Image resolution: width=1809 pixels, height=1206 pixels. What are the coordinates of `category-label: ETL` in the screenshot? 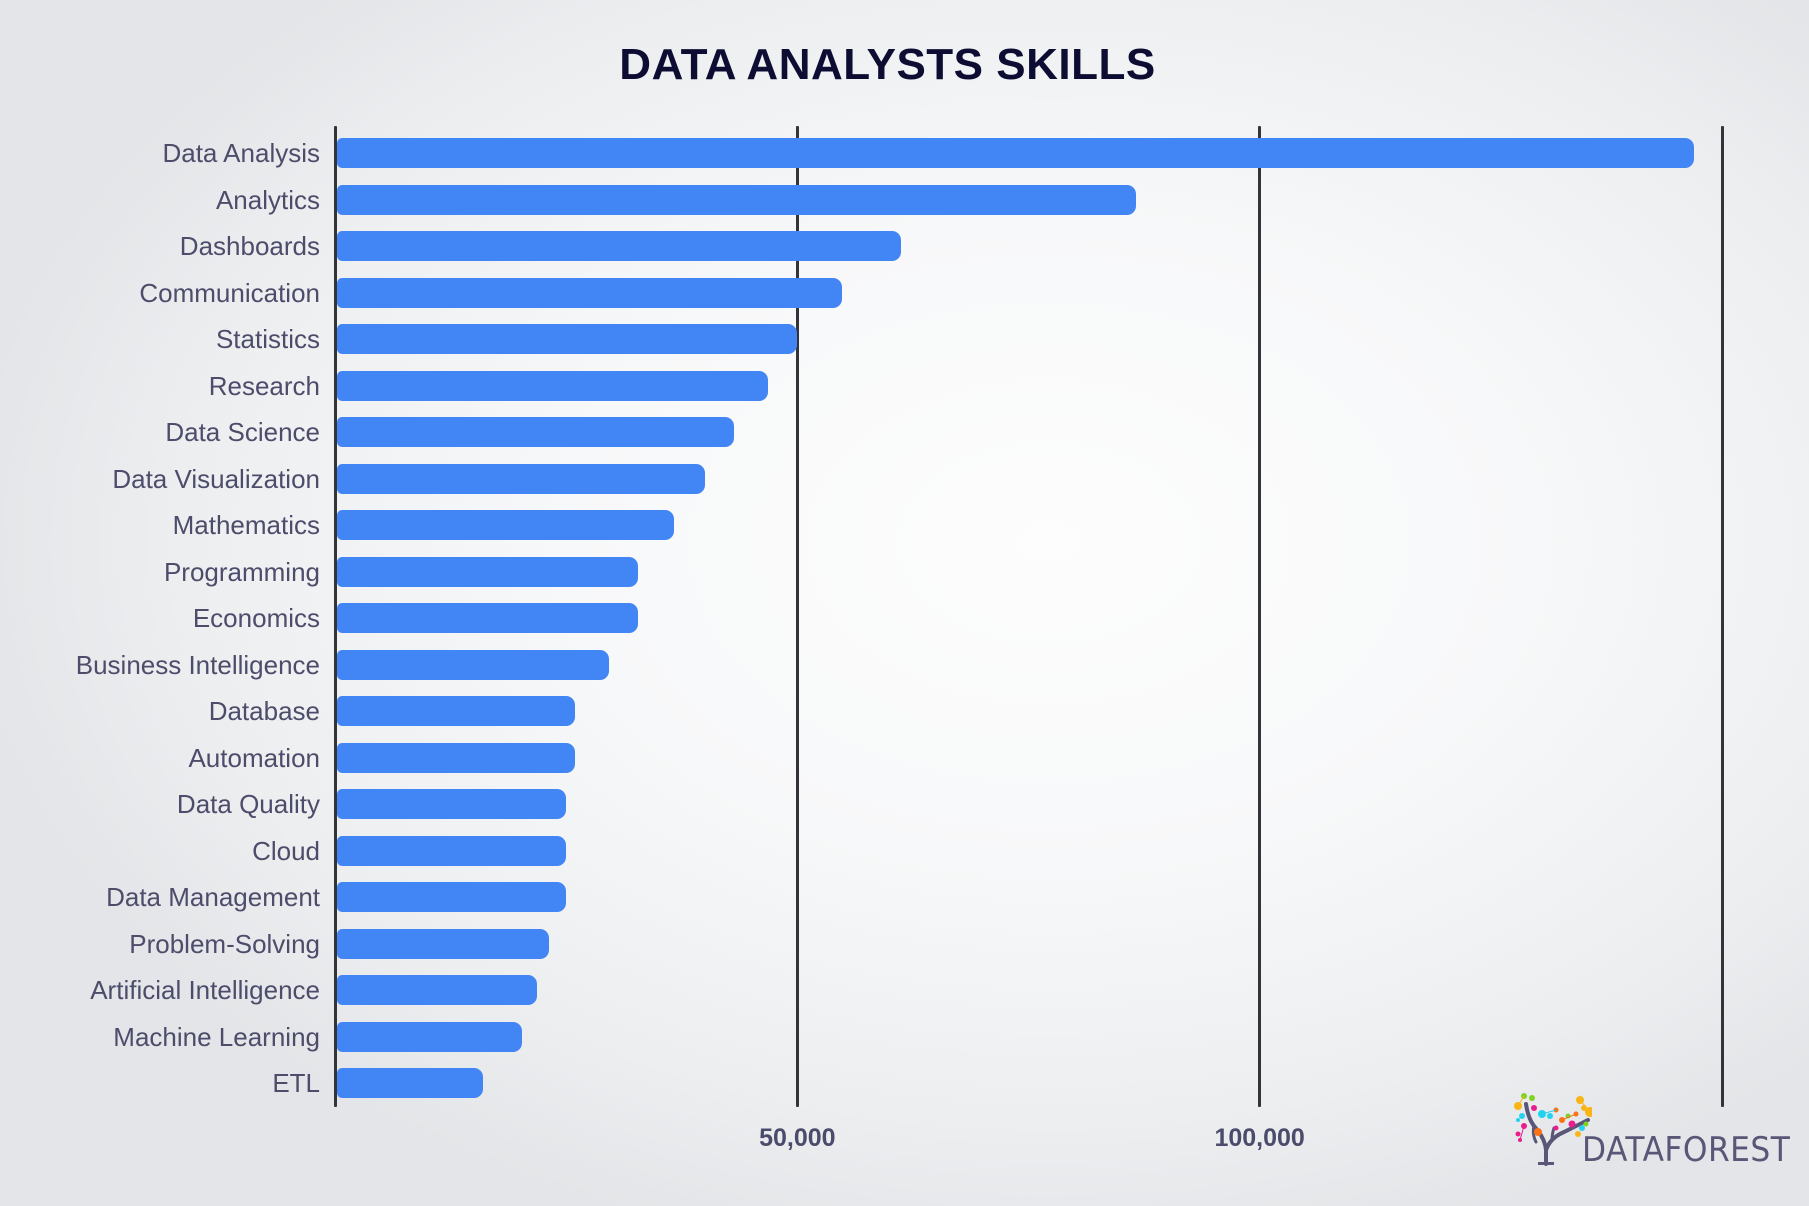 It's located at (296, 1083).